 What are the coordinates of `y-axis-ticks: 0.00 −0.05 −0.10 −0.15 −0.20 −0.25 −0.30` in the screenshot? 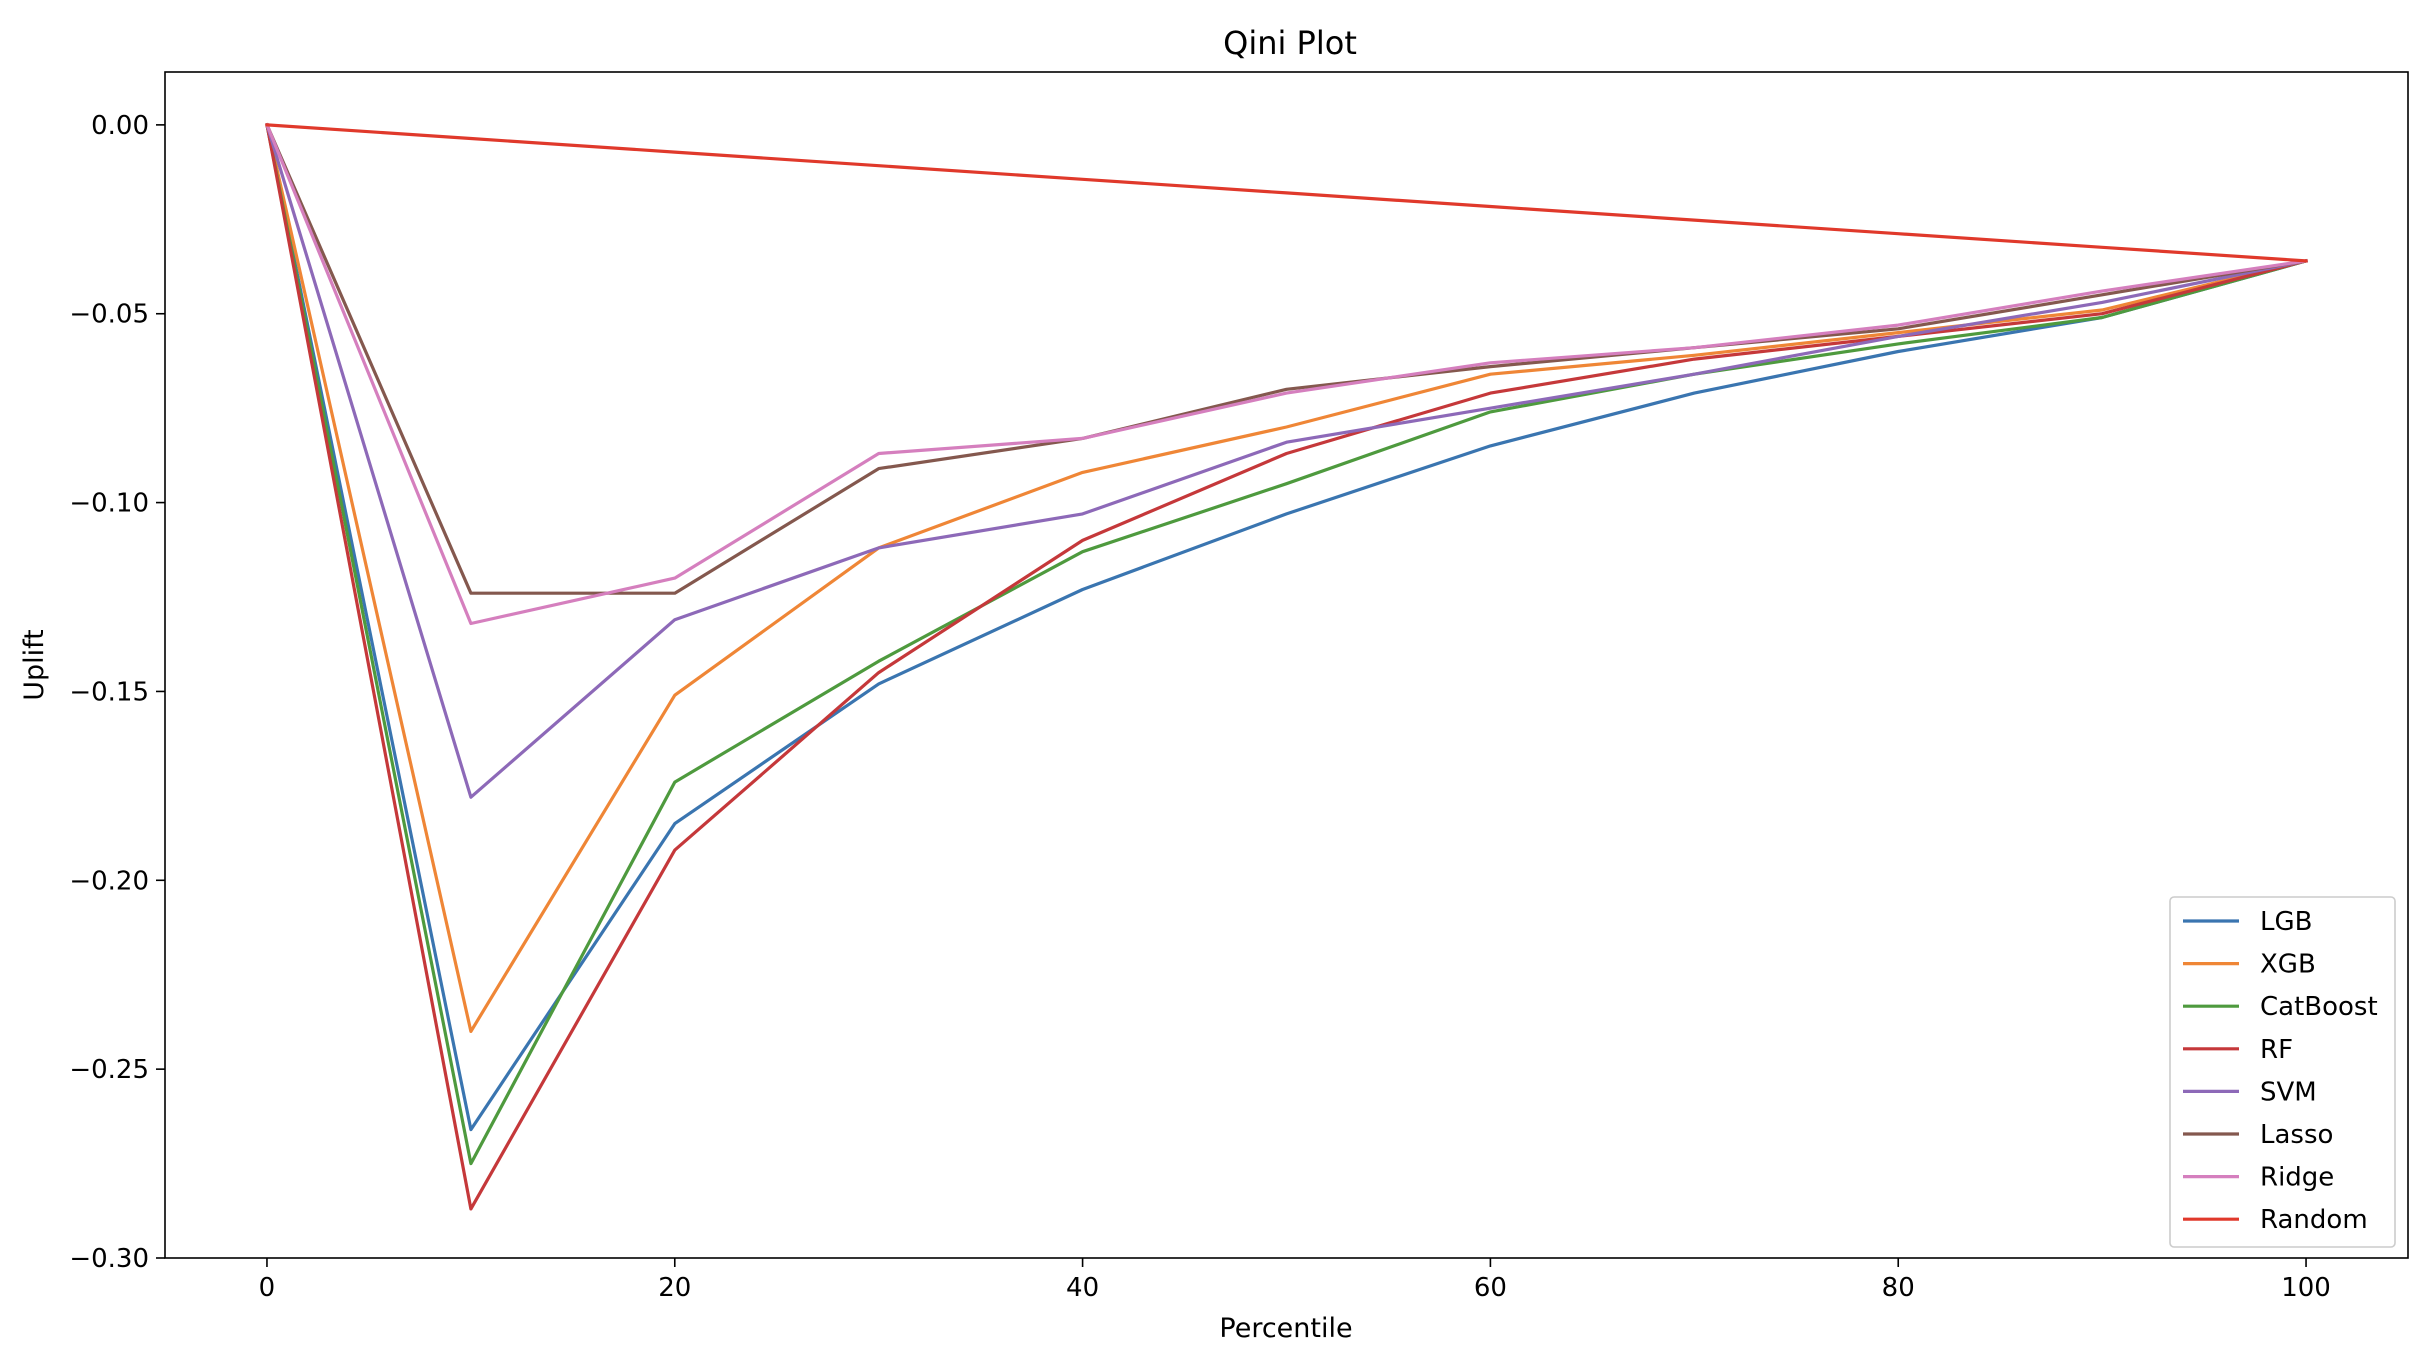 It's located at (117, 692).